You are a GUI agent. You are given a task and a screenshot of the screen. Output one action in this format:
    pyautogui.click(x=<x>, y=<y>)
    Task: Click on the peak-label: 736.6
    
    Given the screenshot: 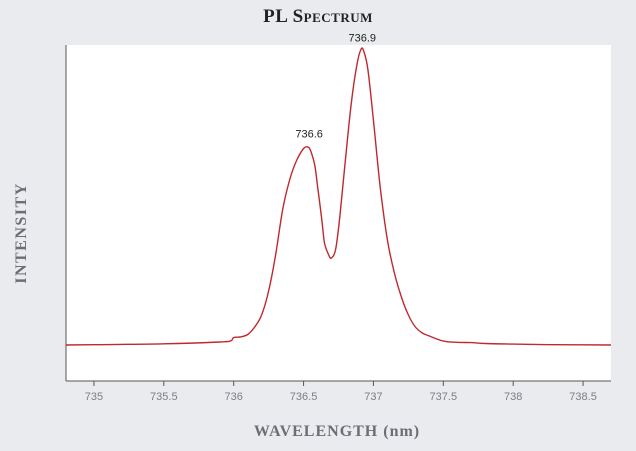 What is the action you would take?
    pyautogui.click(x=309, y=135)
    